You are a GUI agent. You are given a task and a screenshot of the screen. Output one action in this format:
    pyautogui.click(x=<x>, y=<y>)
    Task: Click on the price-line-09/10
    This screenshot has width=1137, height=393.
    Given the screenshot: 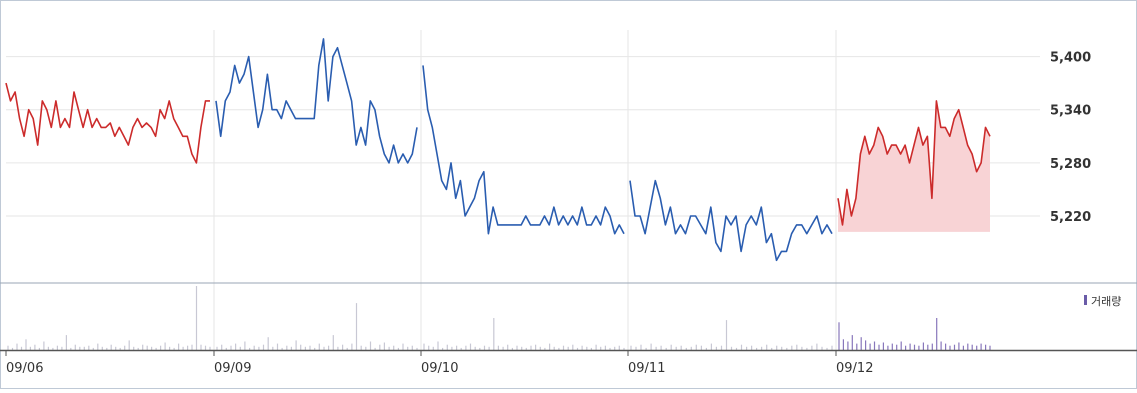 What is the action you would take?
    pyautogui.click(x=523, y=150)
    